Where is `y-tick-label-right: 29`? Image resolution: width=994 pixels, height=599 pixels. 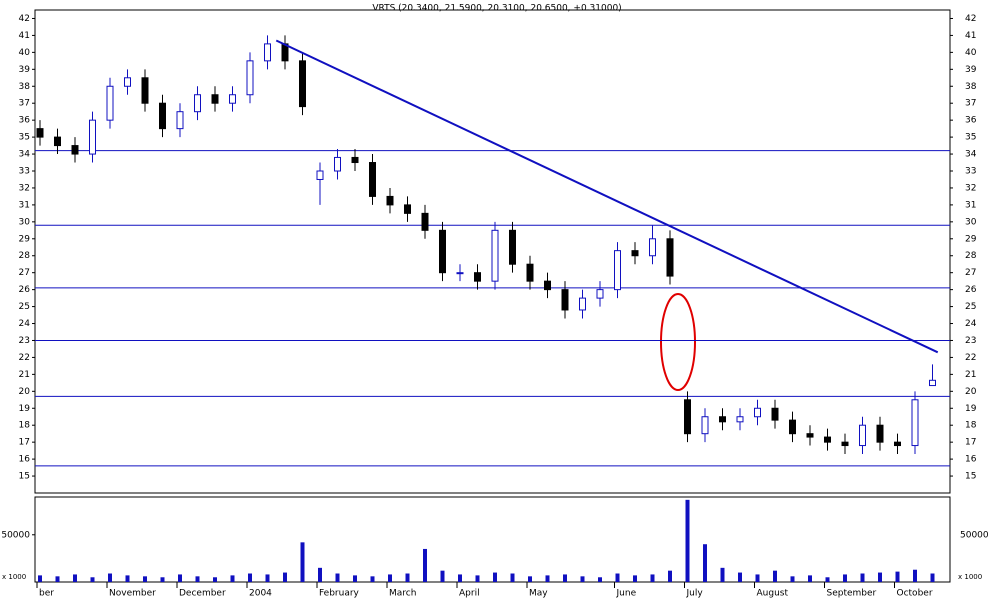 y-tick-label-right: 29 is located at coordinates (971, 239).